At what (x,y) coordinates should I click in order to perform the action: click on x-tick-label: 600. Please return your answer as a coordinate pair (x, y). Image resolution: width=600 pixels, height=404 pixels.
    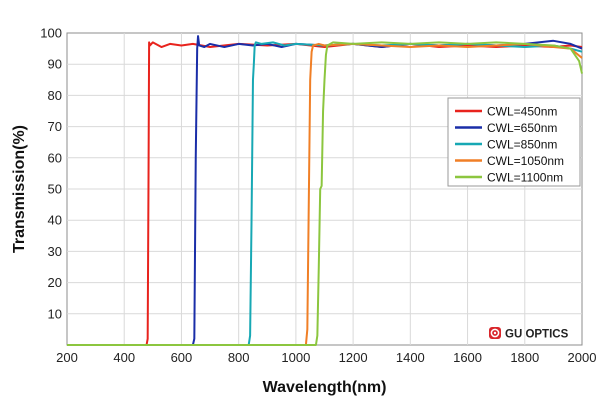
    Looking at the image, I should click on (182, 357).